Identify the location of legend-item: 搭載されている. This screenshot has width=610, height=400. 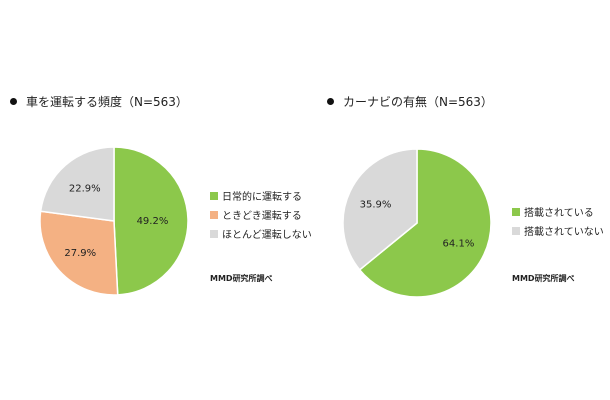
(558, 211).